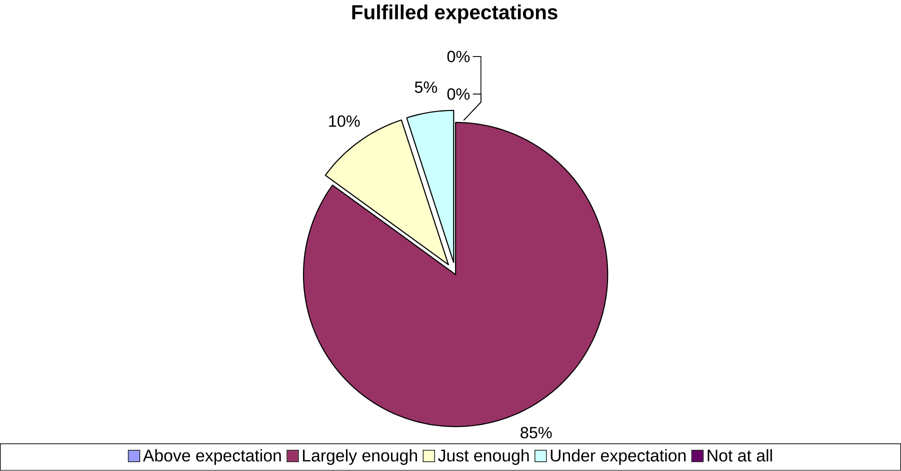 This screenshot has height=471, width=901. Describe the element at coordinates (536, 433) in the screenshot. I see `data-label: 85%` at that location.